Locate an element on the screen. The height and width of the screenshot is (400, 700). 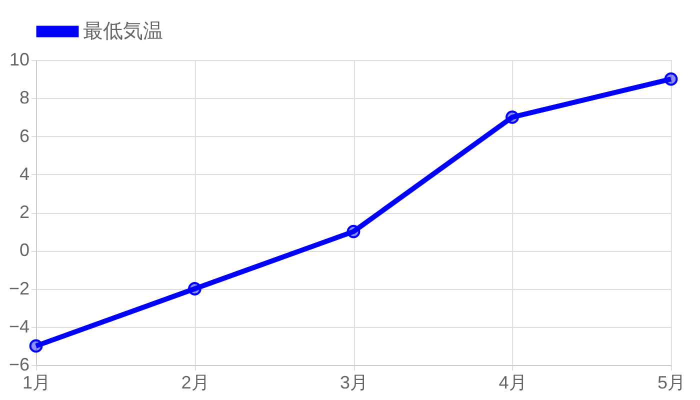
y-tick-label: −2 is located at coordinates (19, 288).